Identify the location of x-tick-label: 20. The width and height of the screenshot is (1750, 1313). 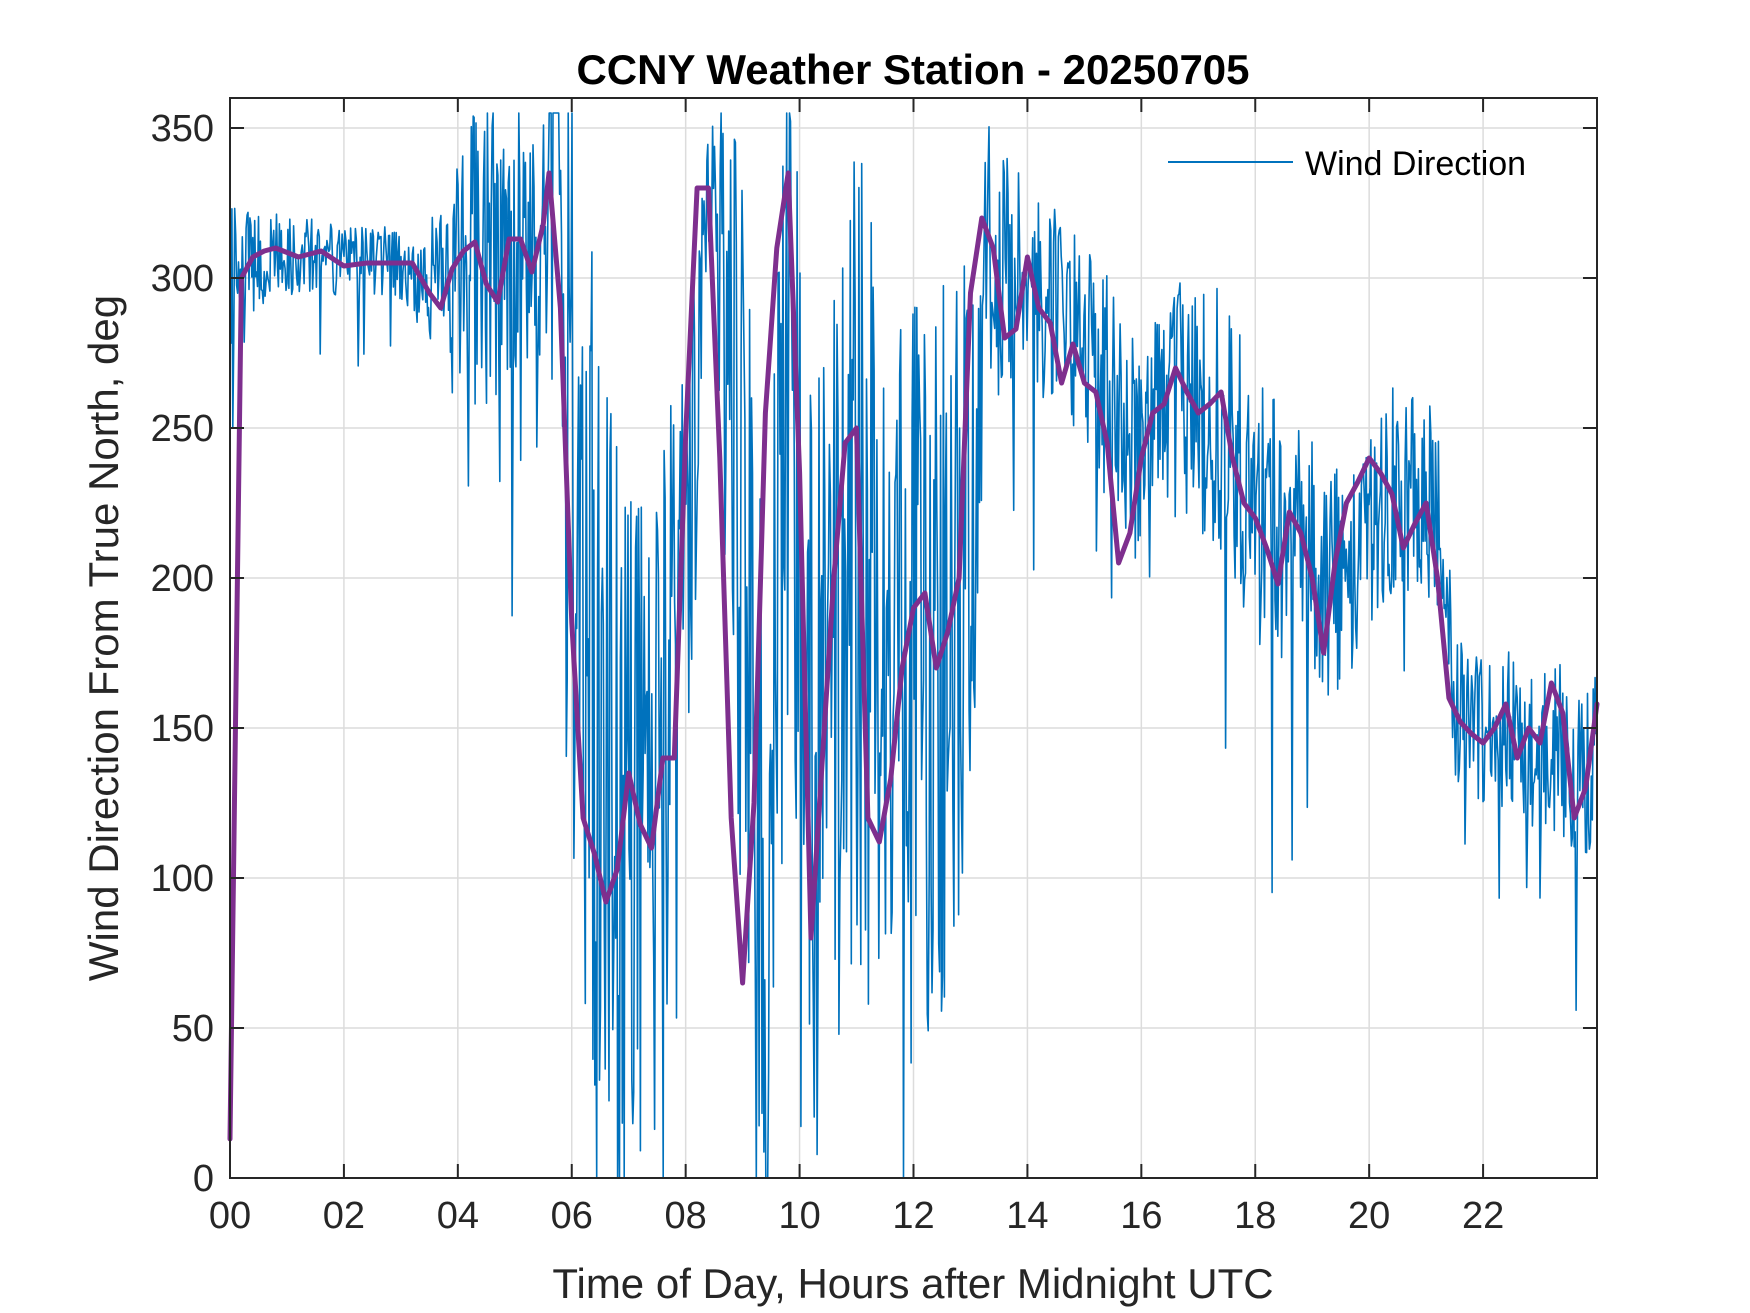
(1369, 1216).